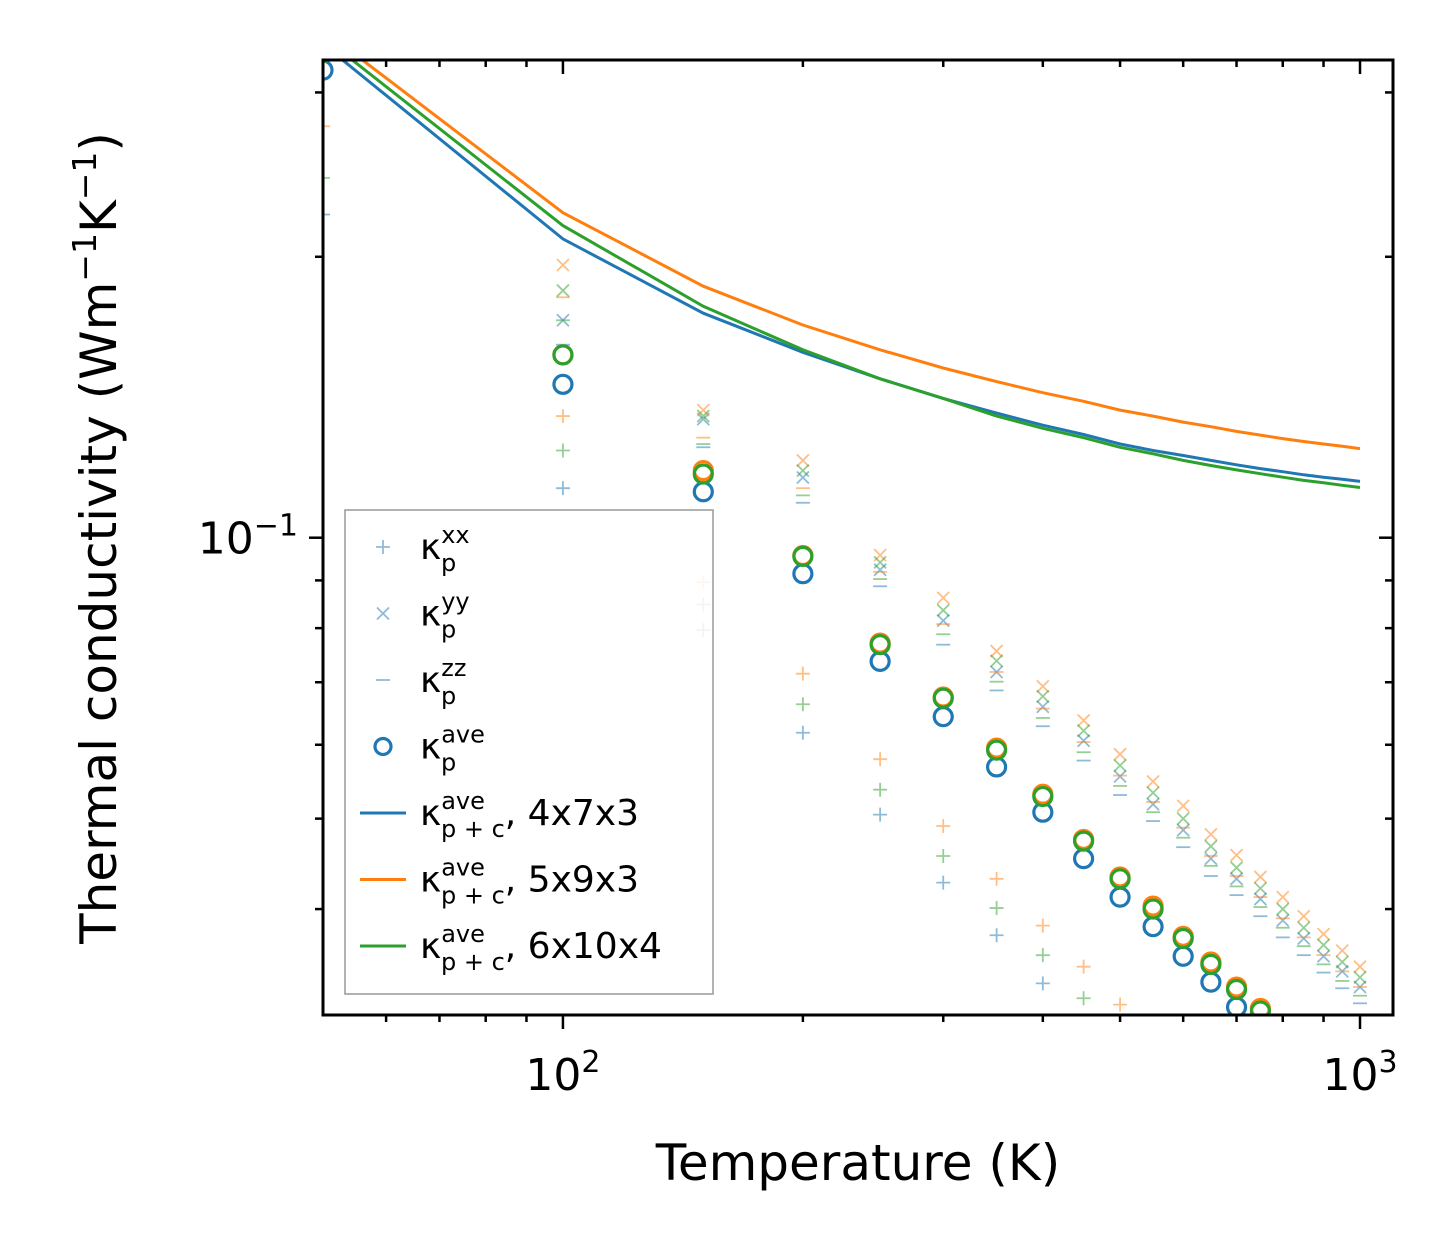 The image size is (1454, 1254). Describe the element at coordinates (383, 746) in the screenshot. I see `legend-marker-circle` at that location.